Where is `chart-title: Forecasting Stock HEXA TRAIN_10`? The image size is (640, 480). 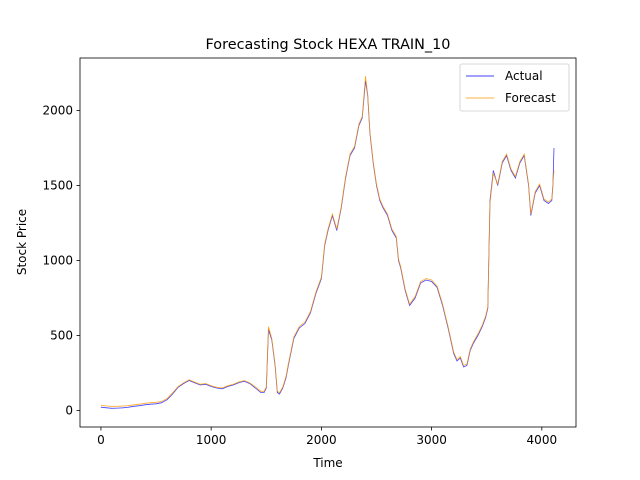 chart-title: Forecasting Stock HEXA TRAIN_10 is located at coordinates (328, 45).